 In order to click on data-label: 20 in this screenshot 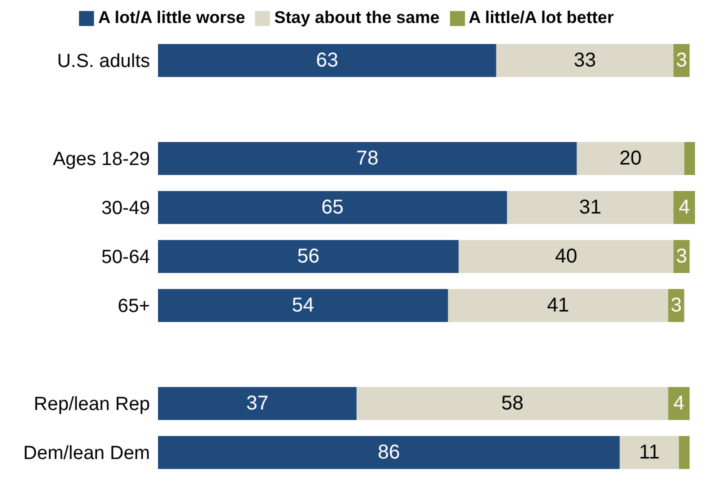, I will do `click(630, 159)`.